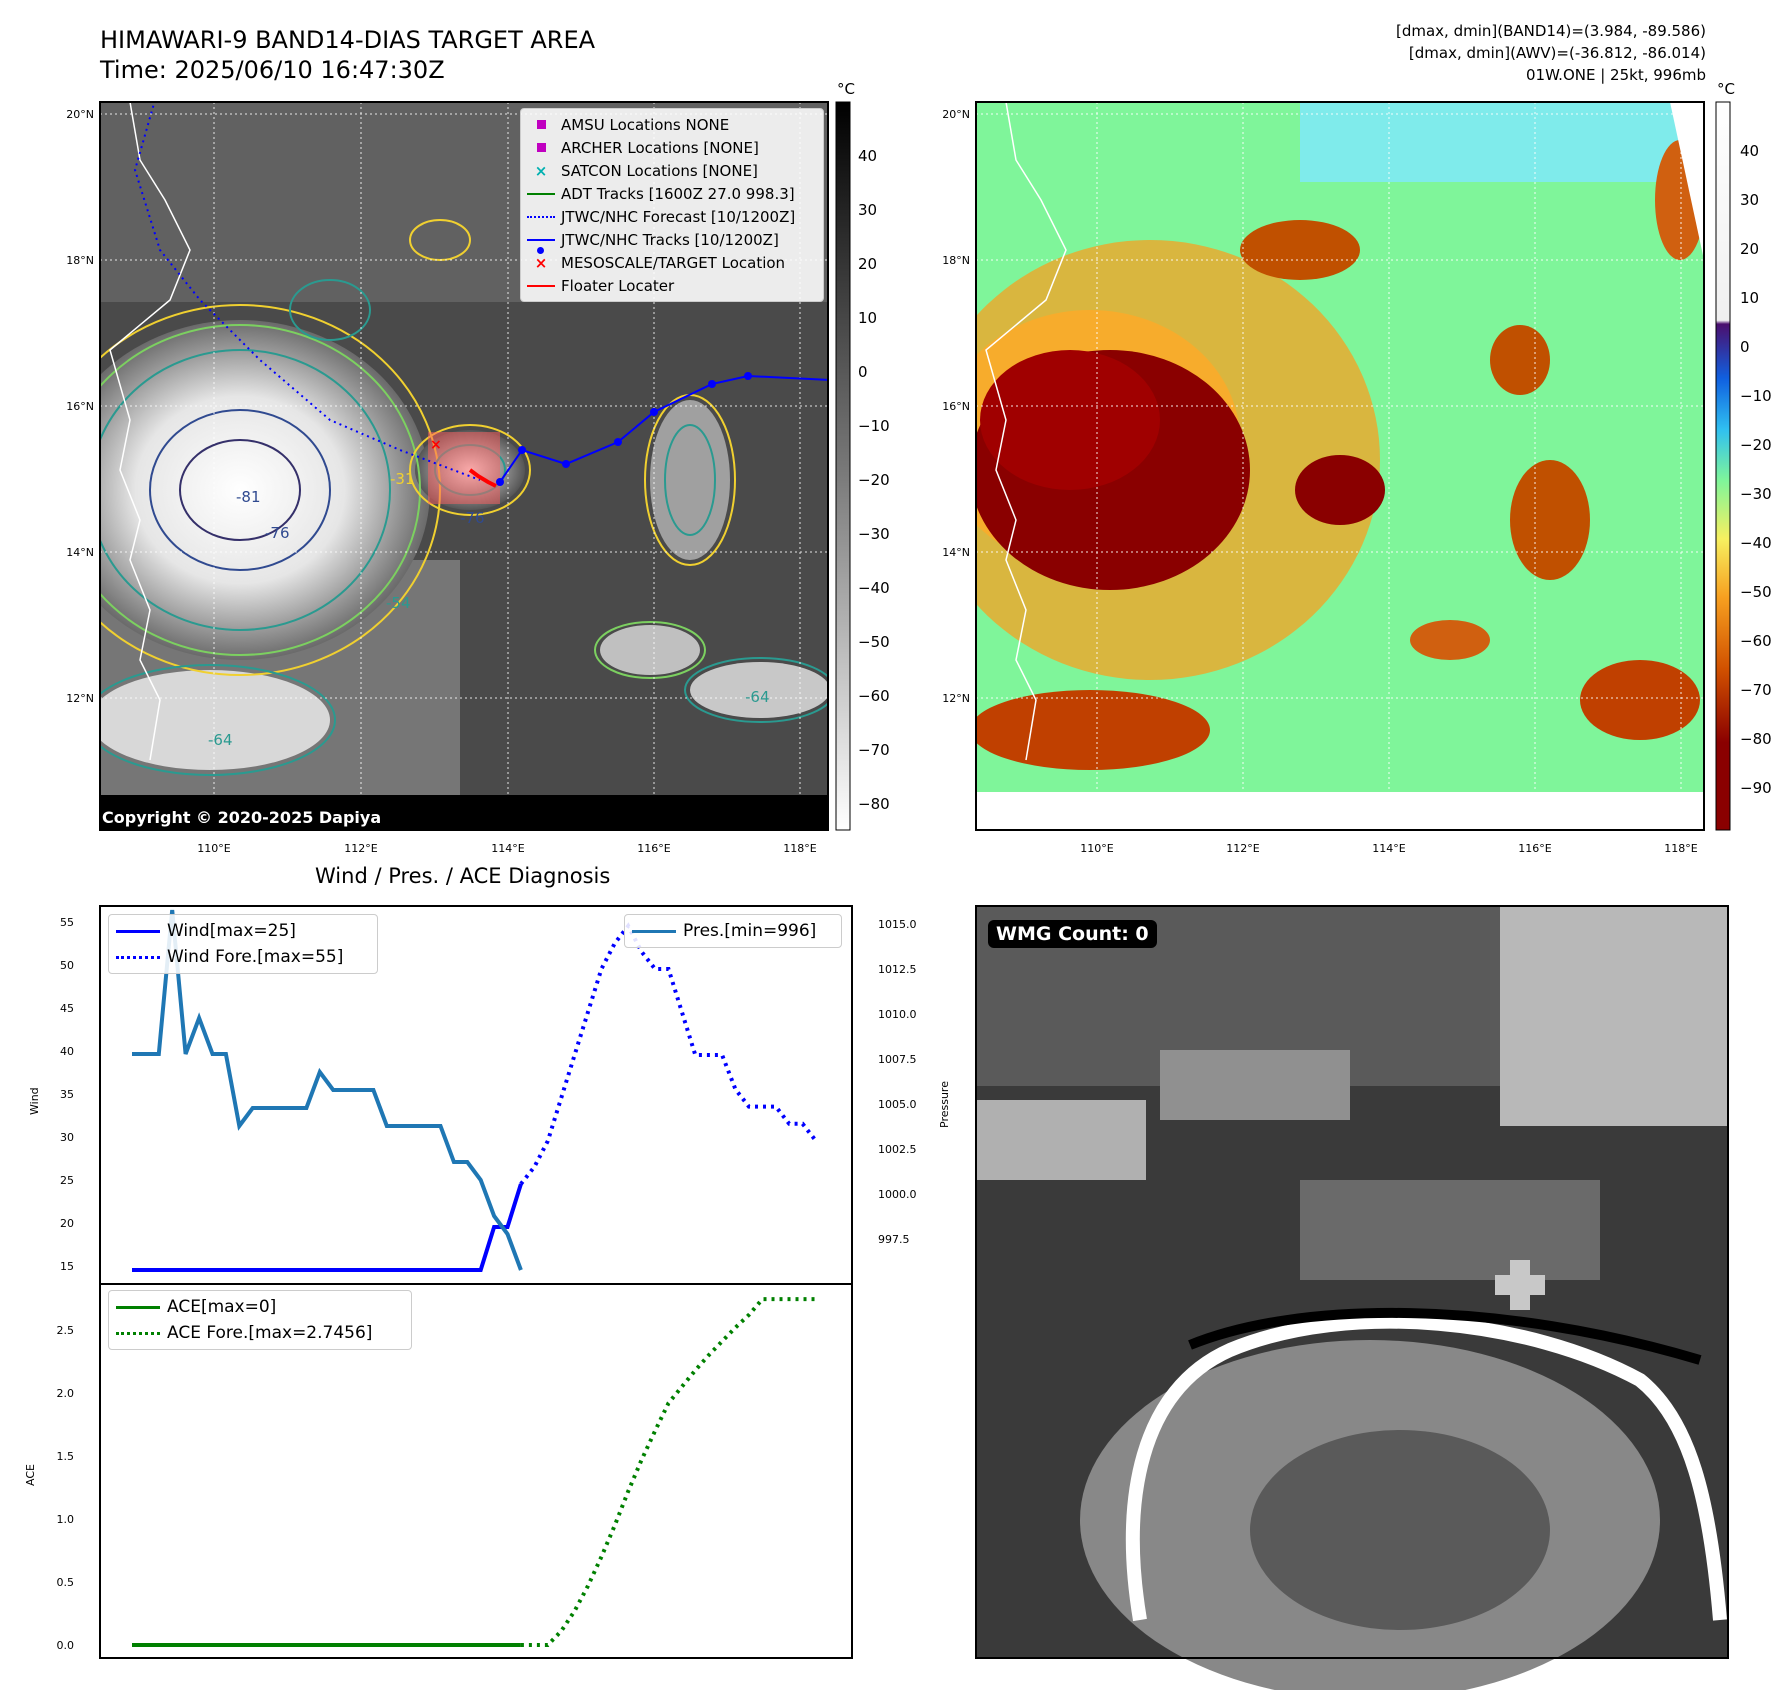 The width and height of the screenshot is (1792, 1690). I want to click on gray-tick-40: 40, so click(867, 156).